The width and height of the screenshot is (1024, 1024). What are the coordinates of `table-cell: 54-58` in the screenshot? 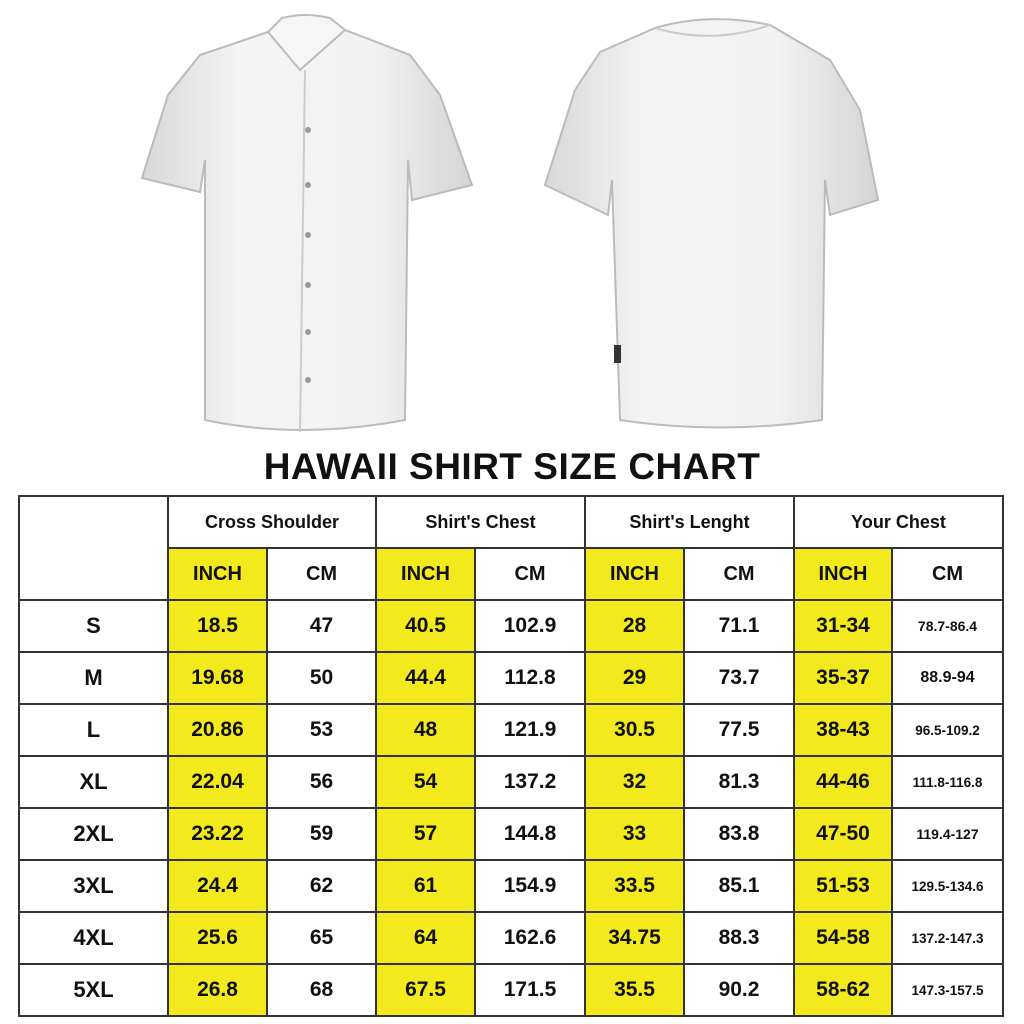 It's located at (843, 938).